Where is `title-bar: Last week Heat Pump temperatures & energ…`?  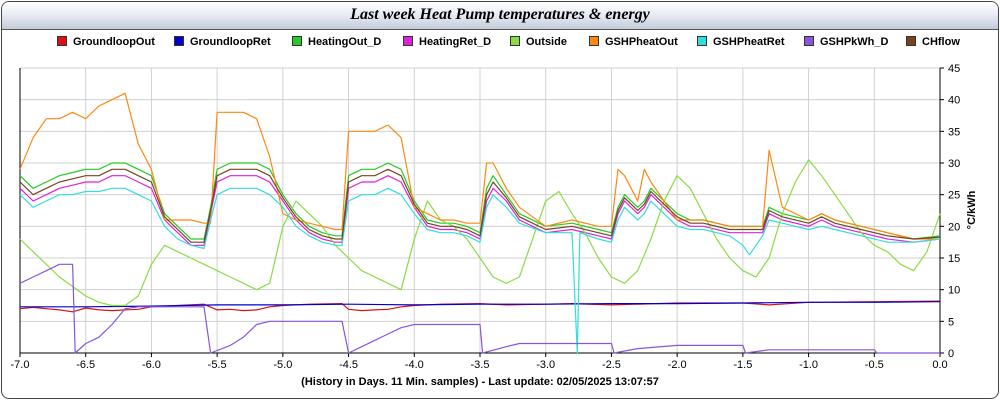
title-bar: Last week Heat Pump temperatures & energ… is located at coordinates (500, 16).